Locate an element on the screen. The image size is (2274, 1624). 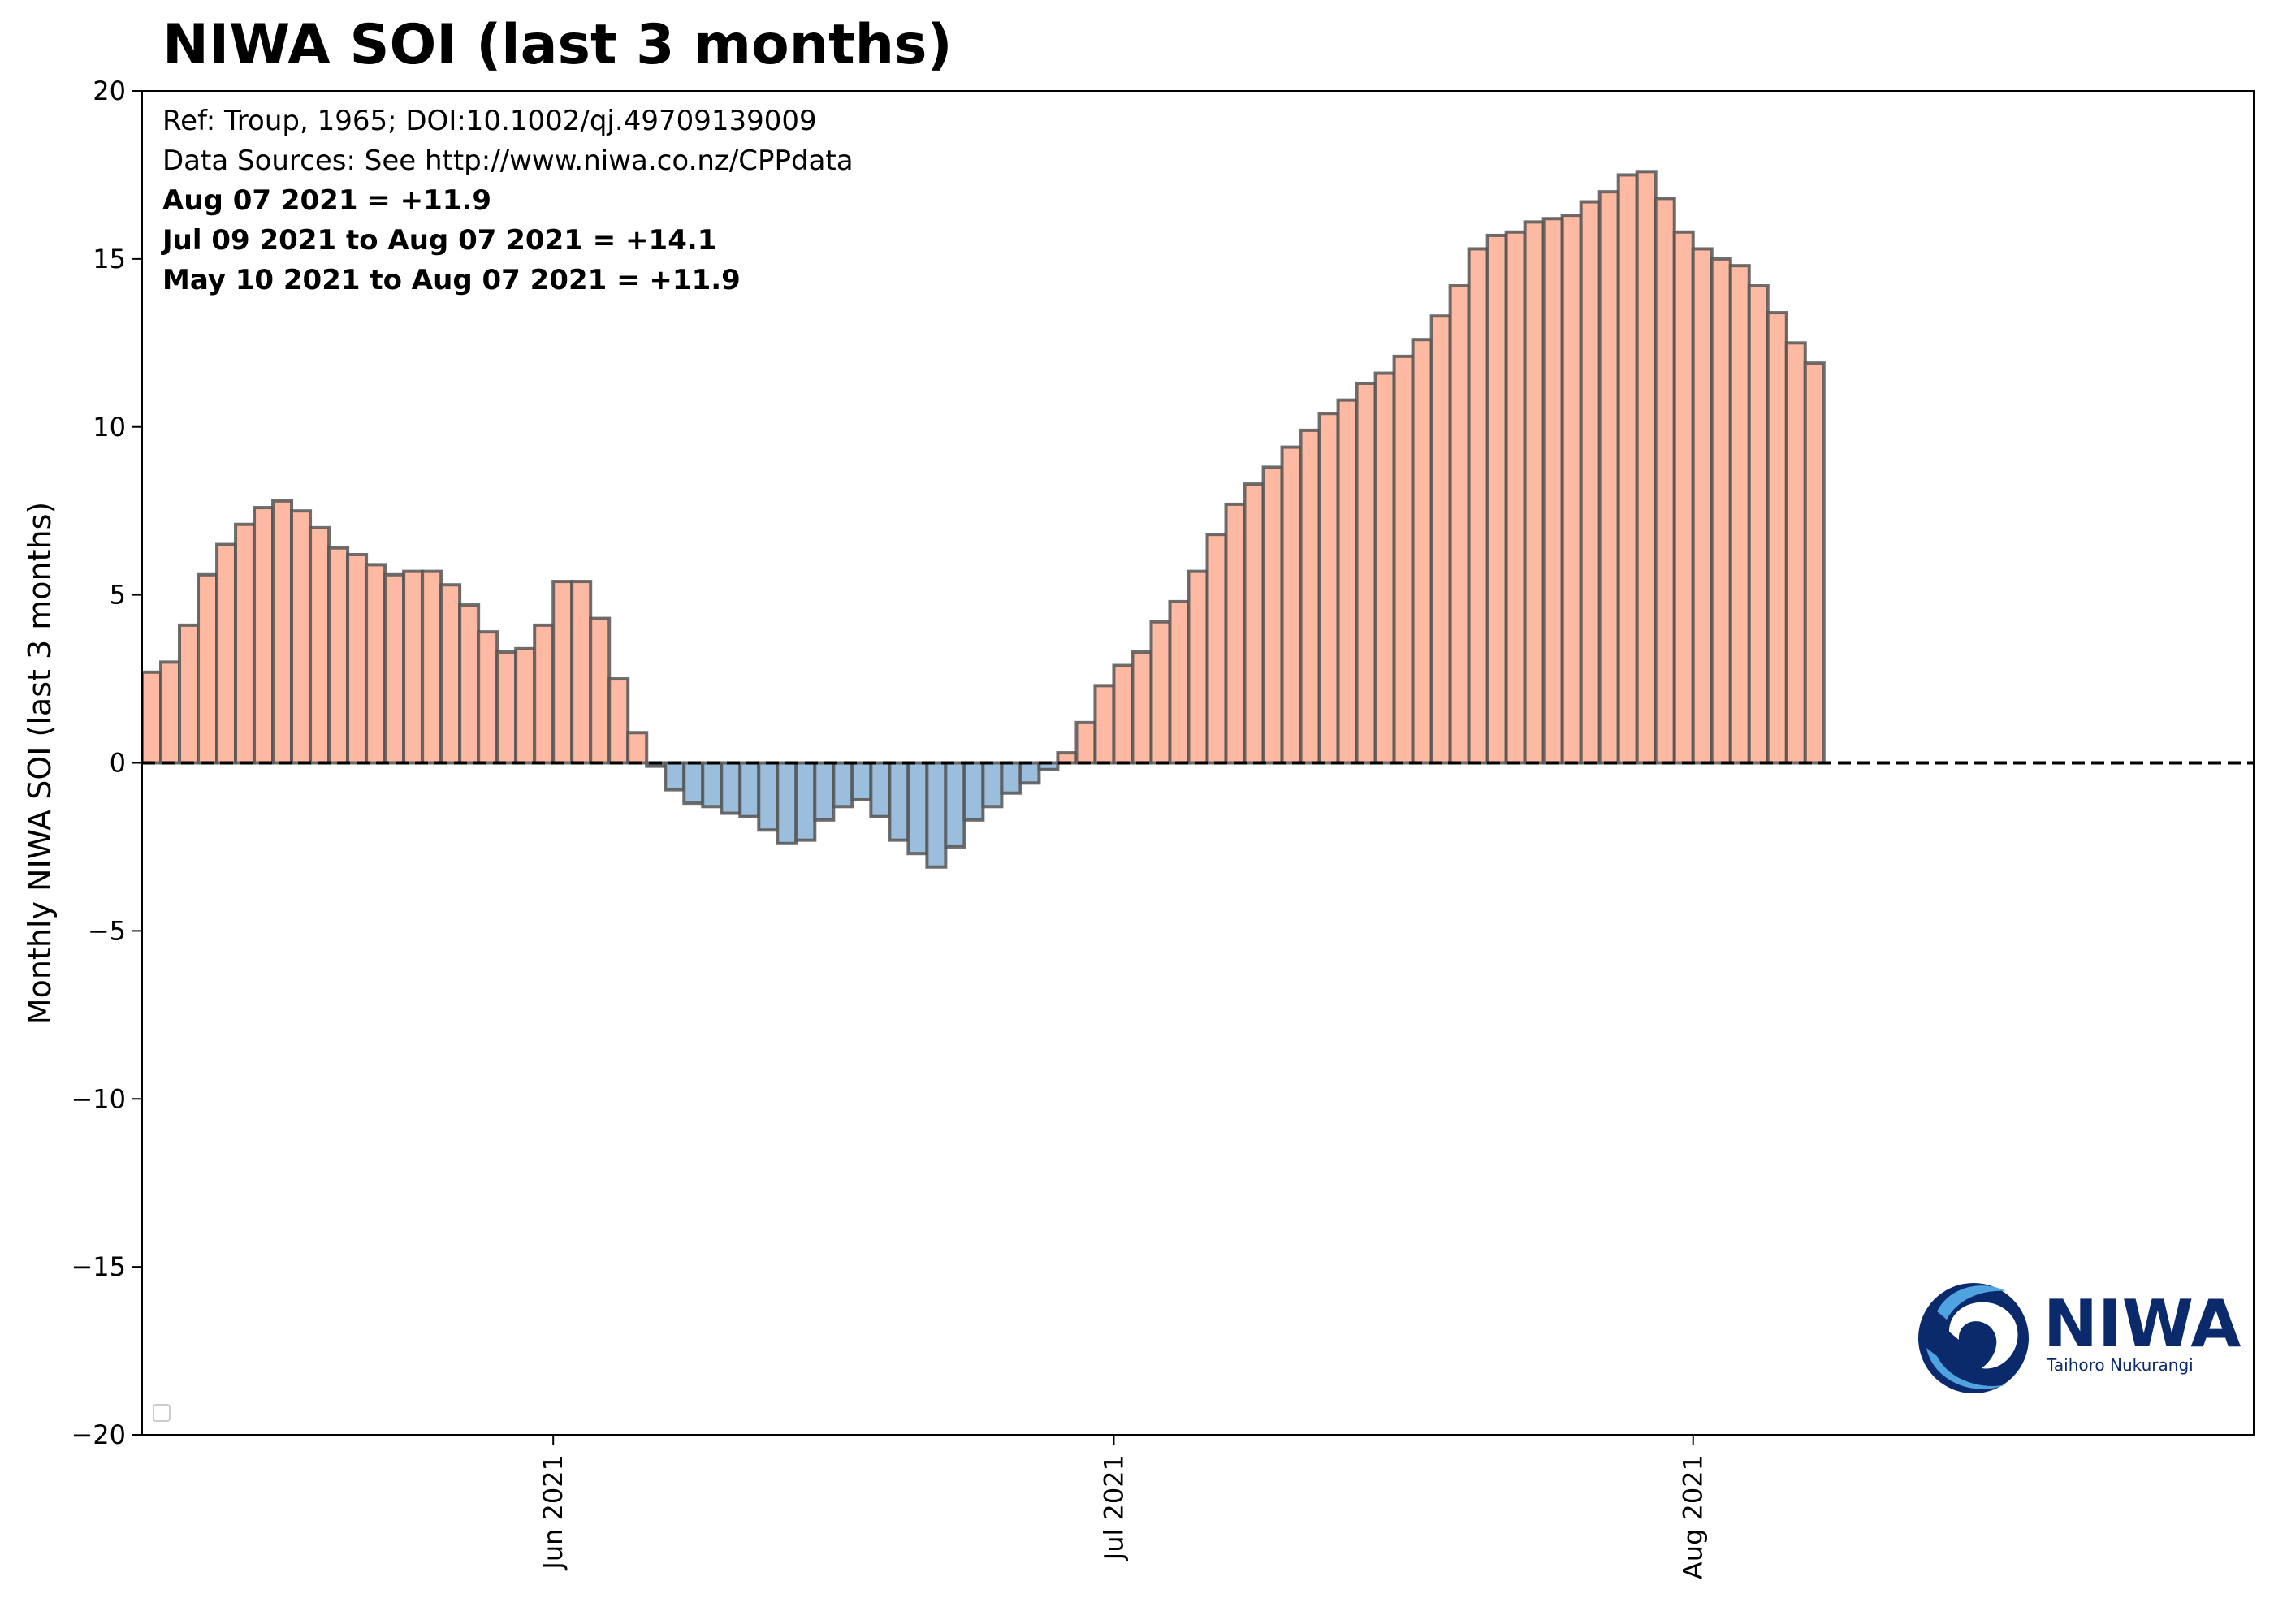
y-tick-label: 10 is located at coordinates (109, 428).